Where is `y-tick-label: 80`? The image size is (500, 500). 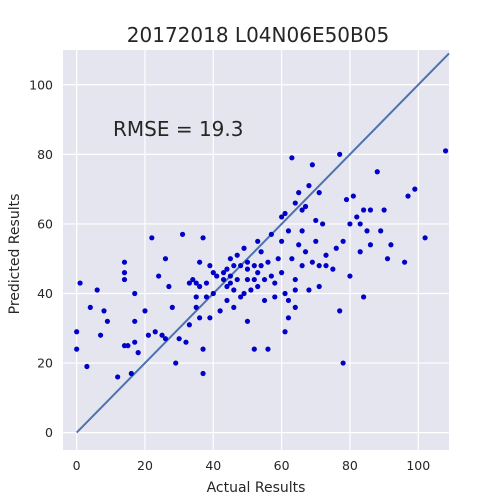 y-tick-label: 80 is located at coordinates (45, 154).